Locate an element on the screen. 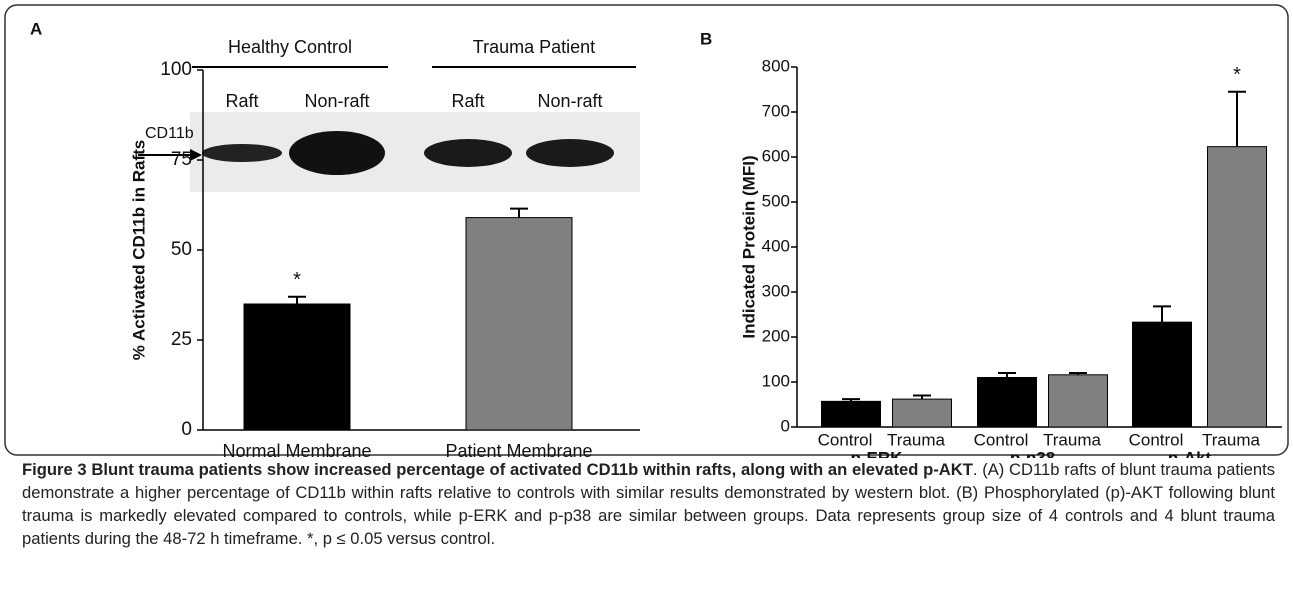 This screenshot has height=599, width=1293. x-tick-label: p-ERK is located at coordinates (877, 453).